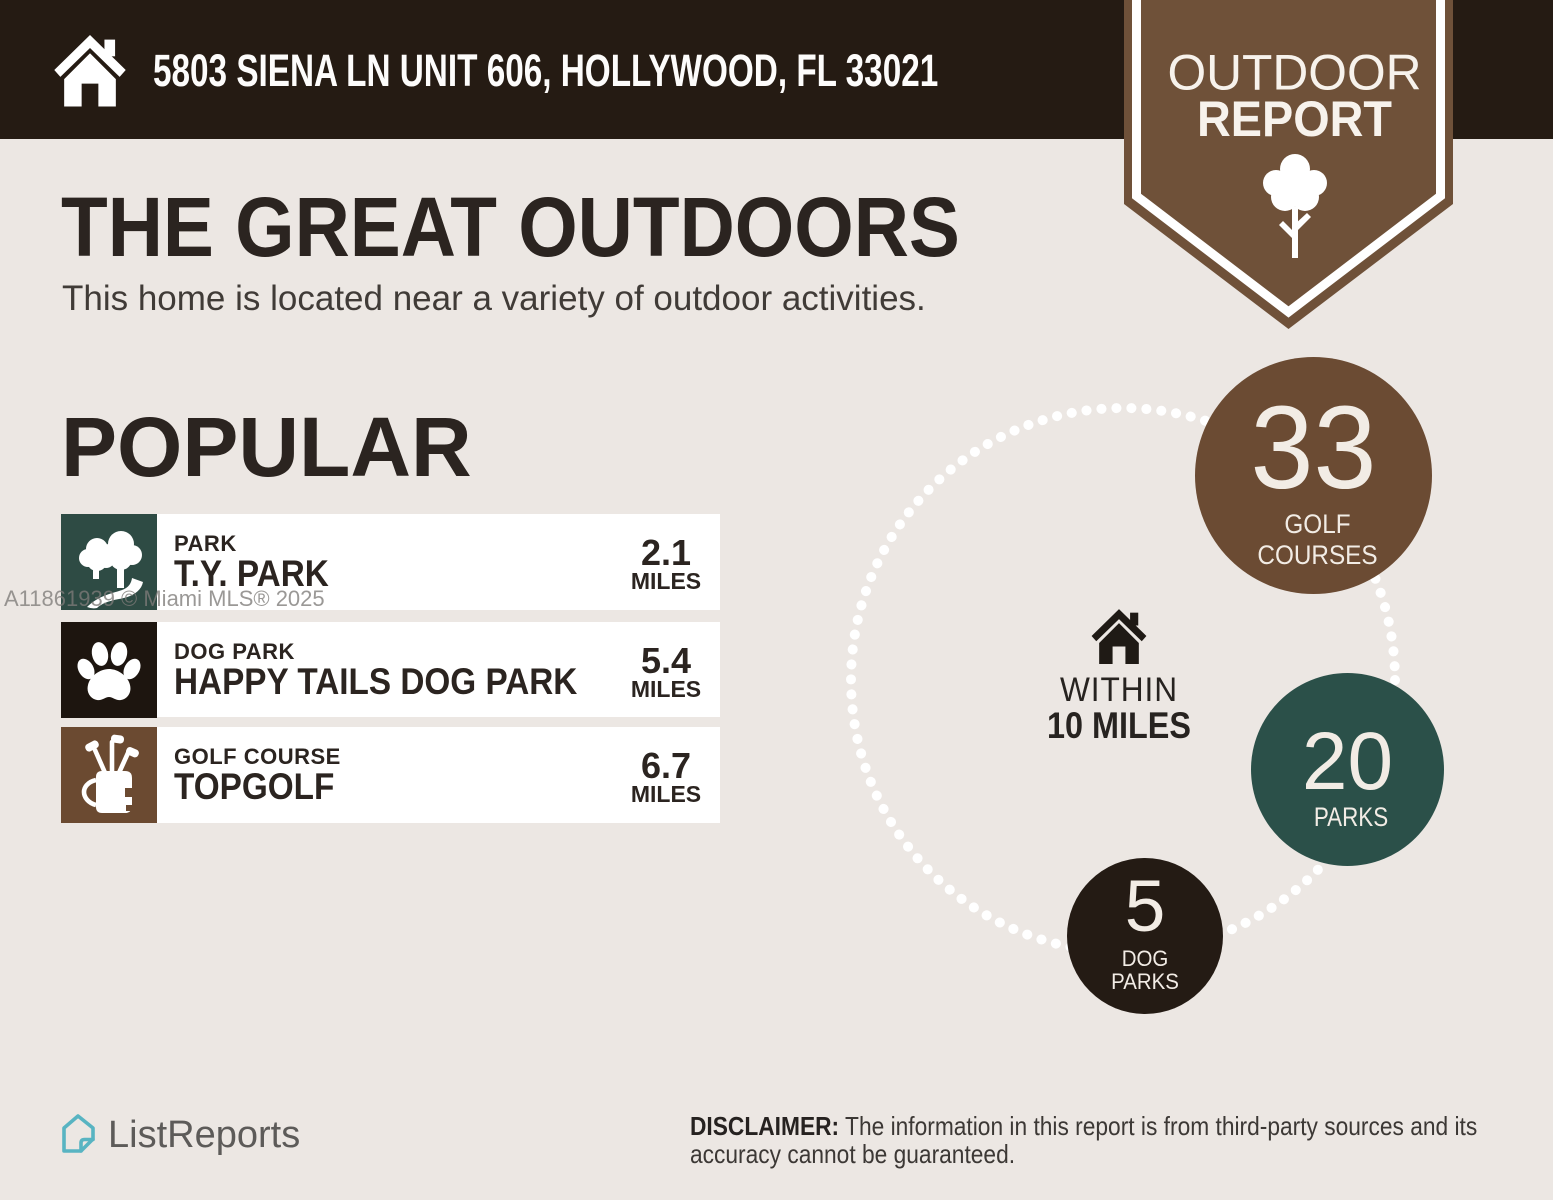 The image size is (1553, 1200). What do you see at coordinates (1294, 119) in the screenshot?
I see `svg-text: REPORT` at bounding box center [1294, 119].